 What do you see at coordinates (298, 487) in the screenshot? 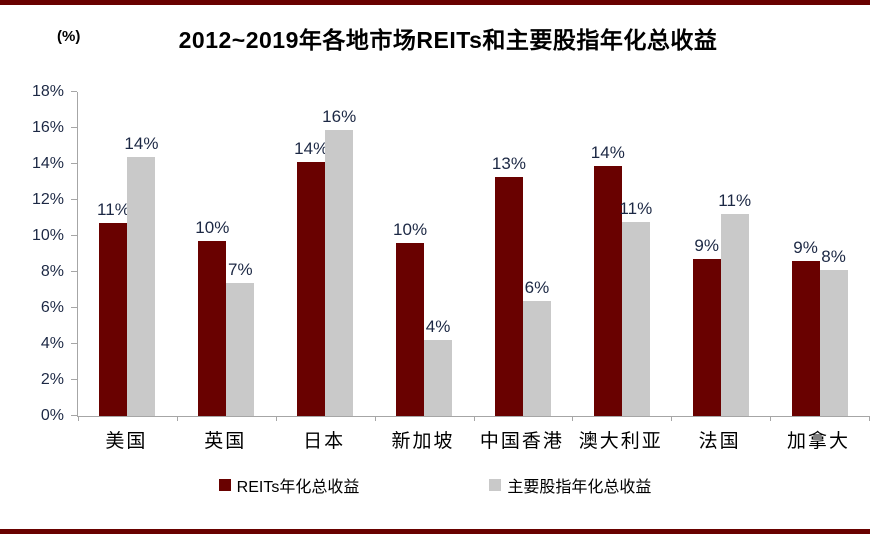
I see `legend-label-reits: REITs年化总收益` at bounding box center [298, 487].